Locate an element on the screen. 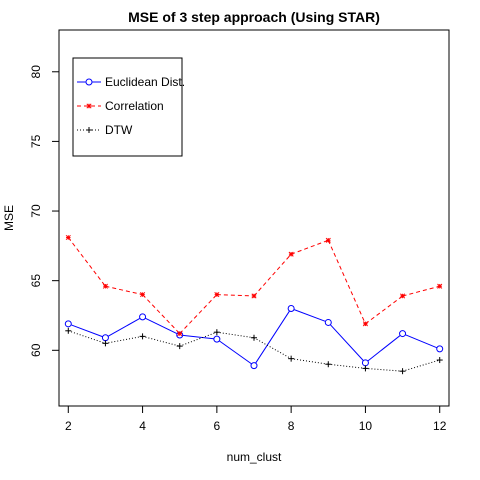  x-tick-label: 8 is located at coordinates (291, 426).